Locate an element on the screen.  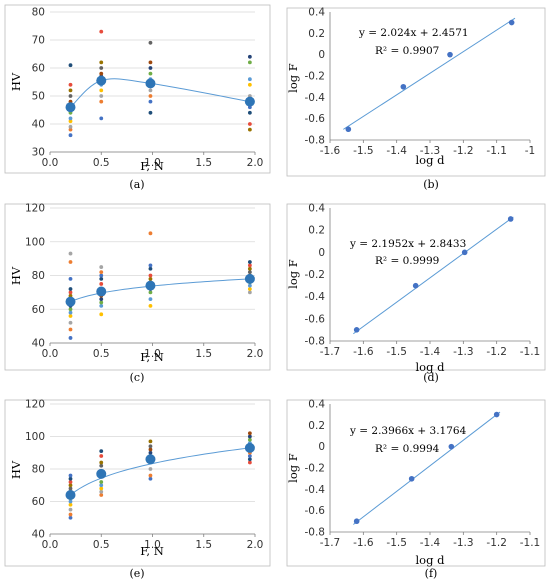
regression-equation: y = 2.024x + 2.4571 is located at coordinates (413, 33).